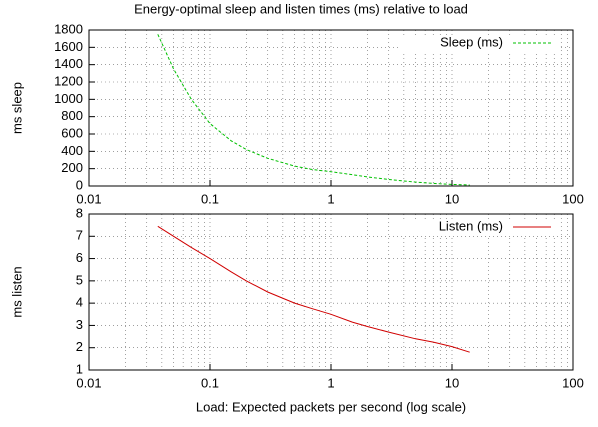 The image size is (598, 427). What do you see at coordinates (79, 184) in the screenshot?
I see `y-tick-label: 0` at bounding box center [79, 184].